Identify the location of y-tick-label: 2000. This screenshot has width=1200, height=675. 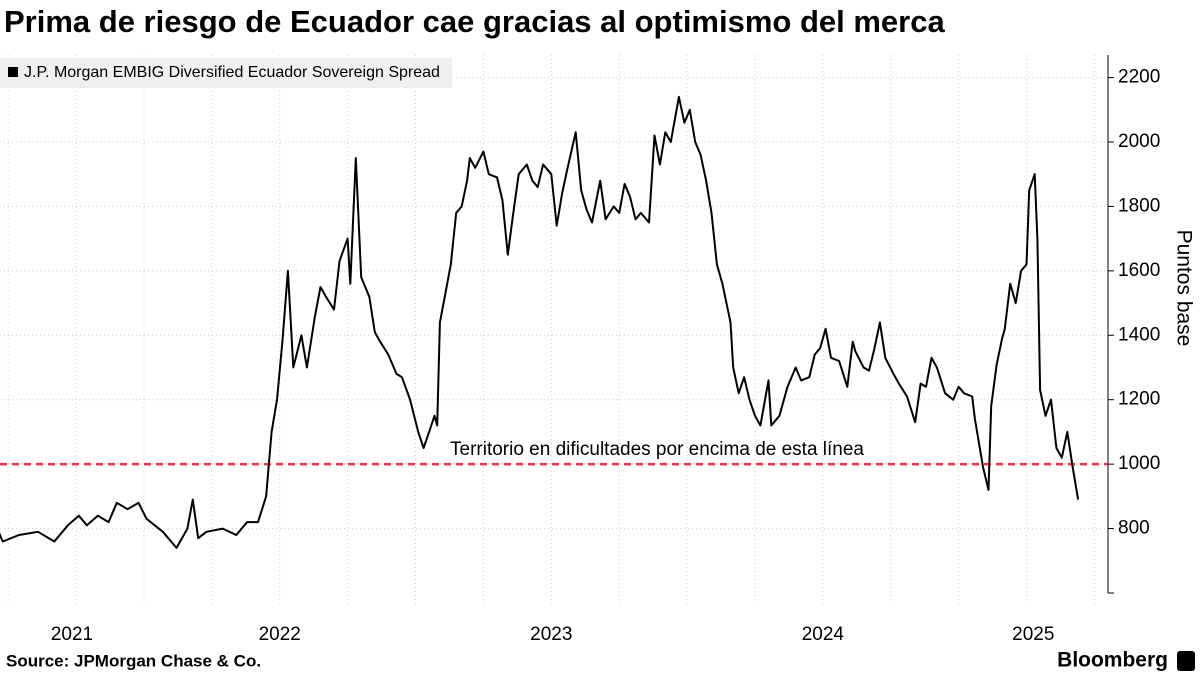
(1139, 141).